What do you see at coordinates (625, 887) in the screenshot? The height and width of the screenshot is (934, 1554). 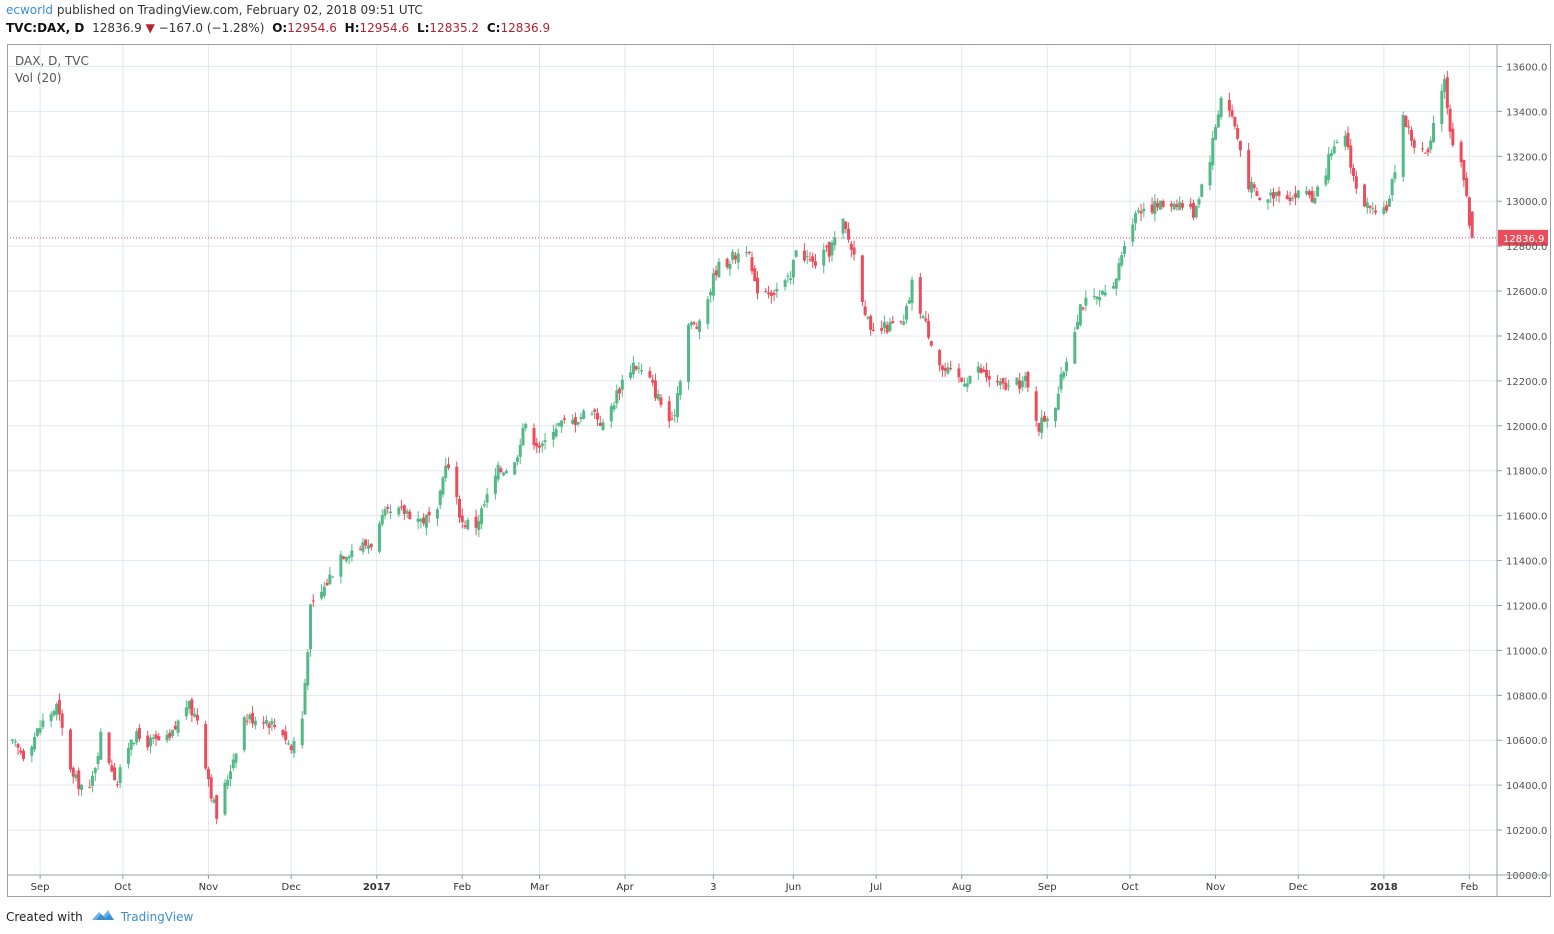 I see `x-tick-label: Apr` at bounding box center [625, 887].